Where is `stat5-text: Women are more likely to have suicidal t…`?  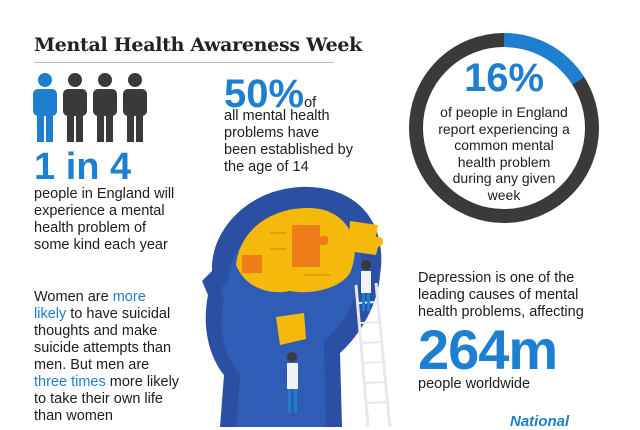 stat5-text: Women are more likely to have suicidal t… is located at coordinates (106, 357).